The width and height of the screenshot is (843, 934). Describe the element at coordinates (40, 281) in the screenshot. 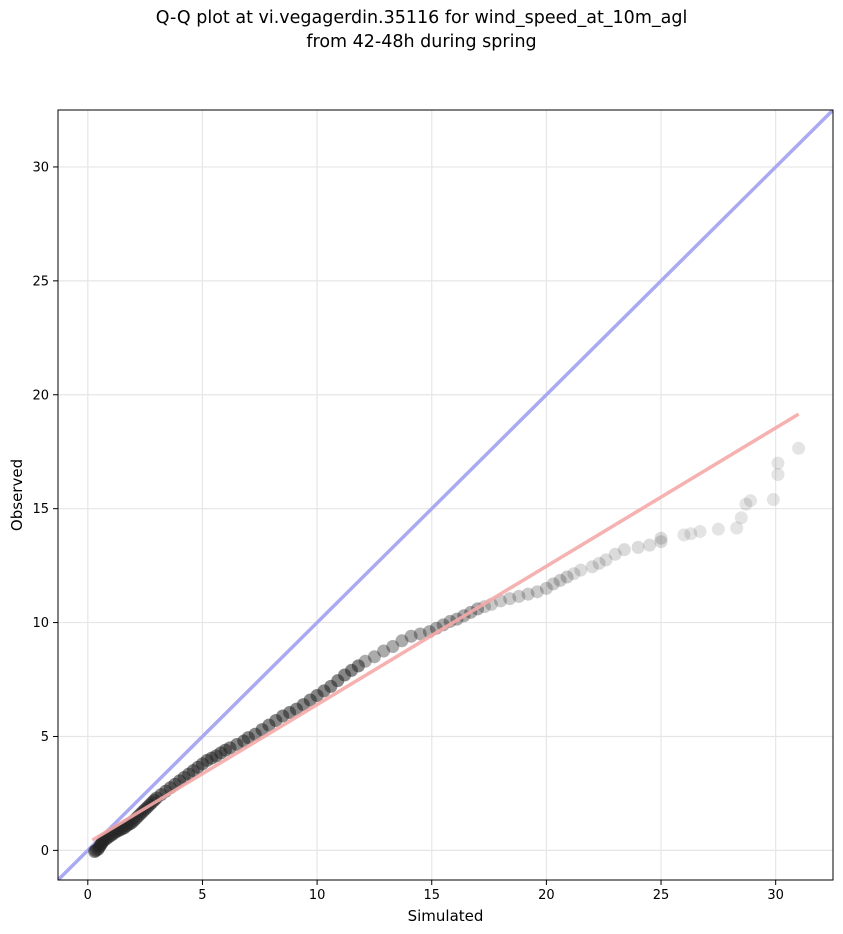

I see `y-tick-label: 25` at that location.